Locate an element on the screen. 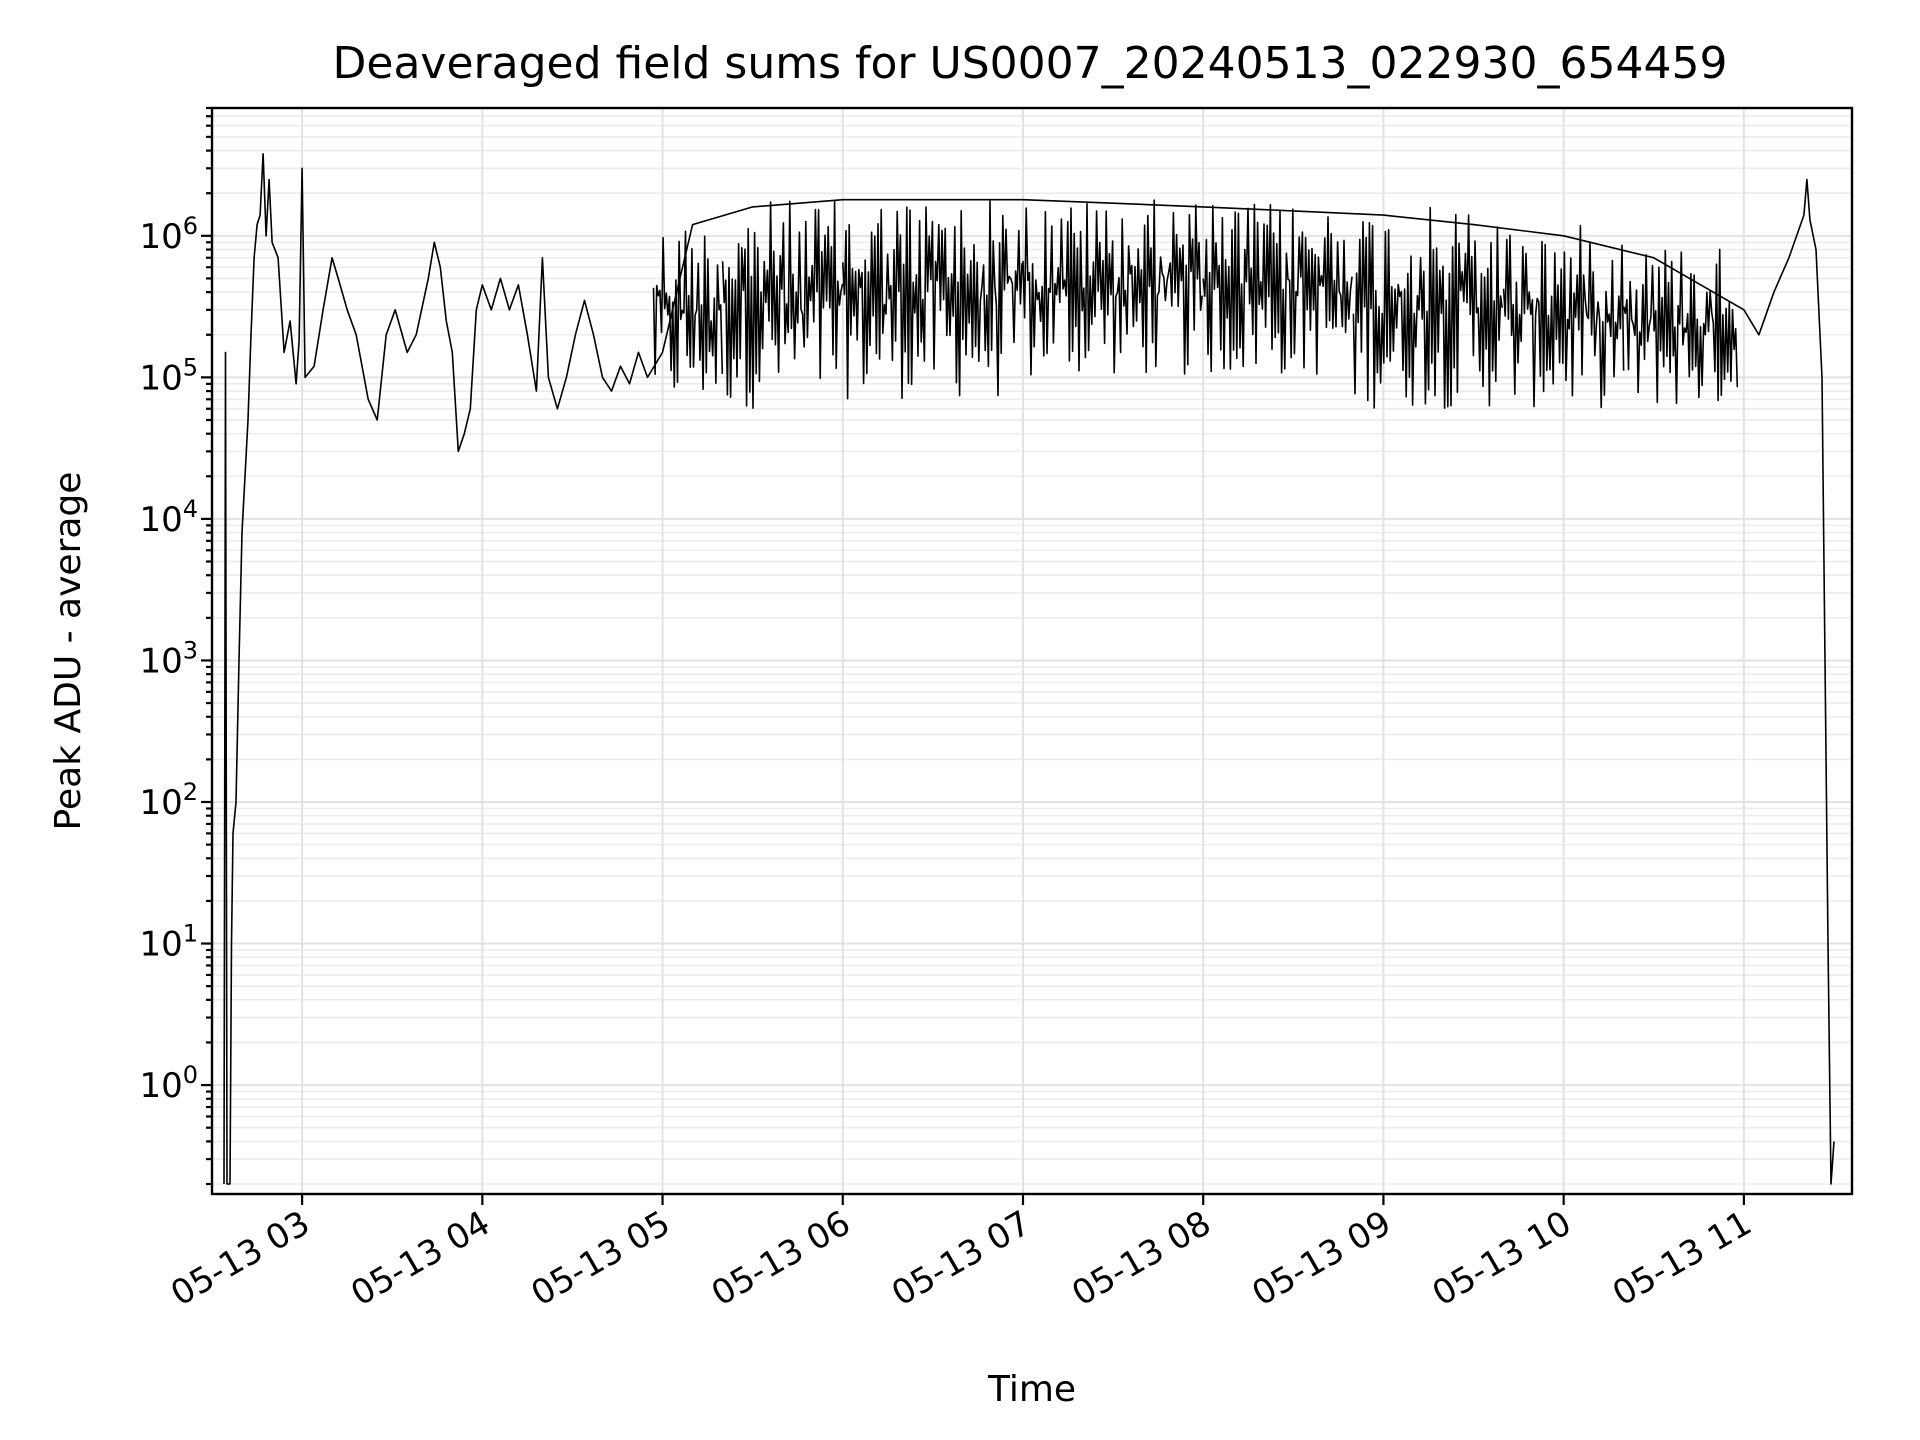  y-axis: 10⁰ 10¹ 10² 10³ 10⁴ 10⁵ 10⁶ is located at coordinates (175, 646).